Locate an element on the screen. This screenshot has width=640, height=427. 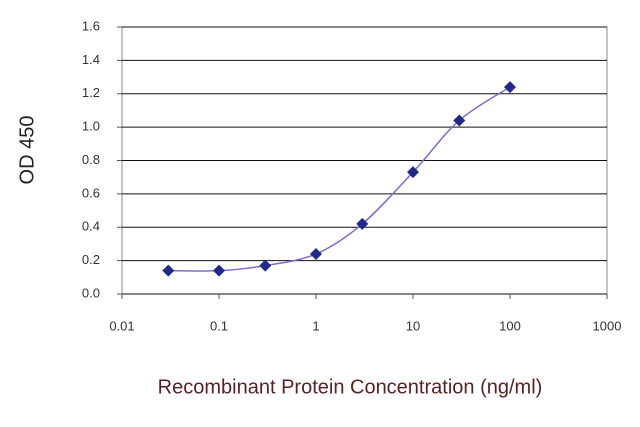
y-tick-label: 1.4 is located at coordinates (91, 59).